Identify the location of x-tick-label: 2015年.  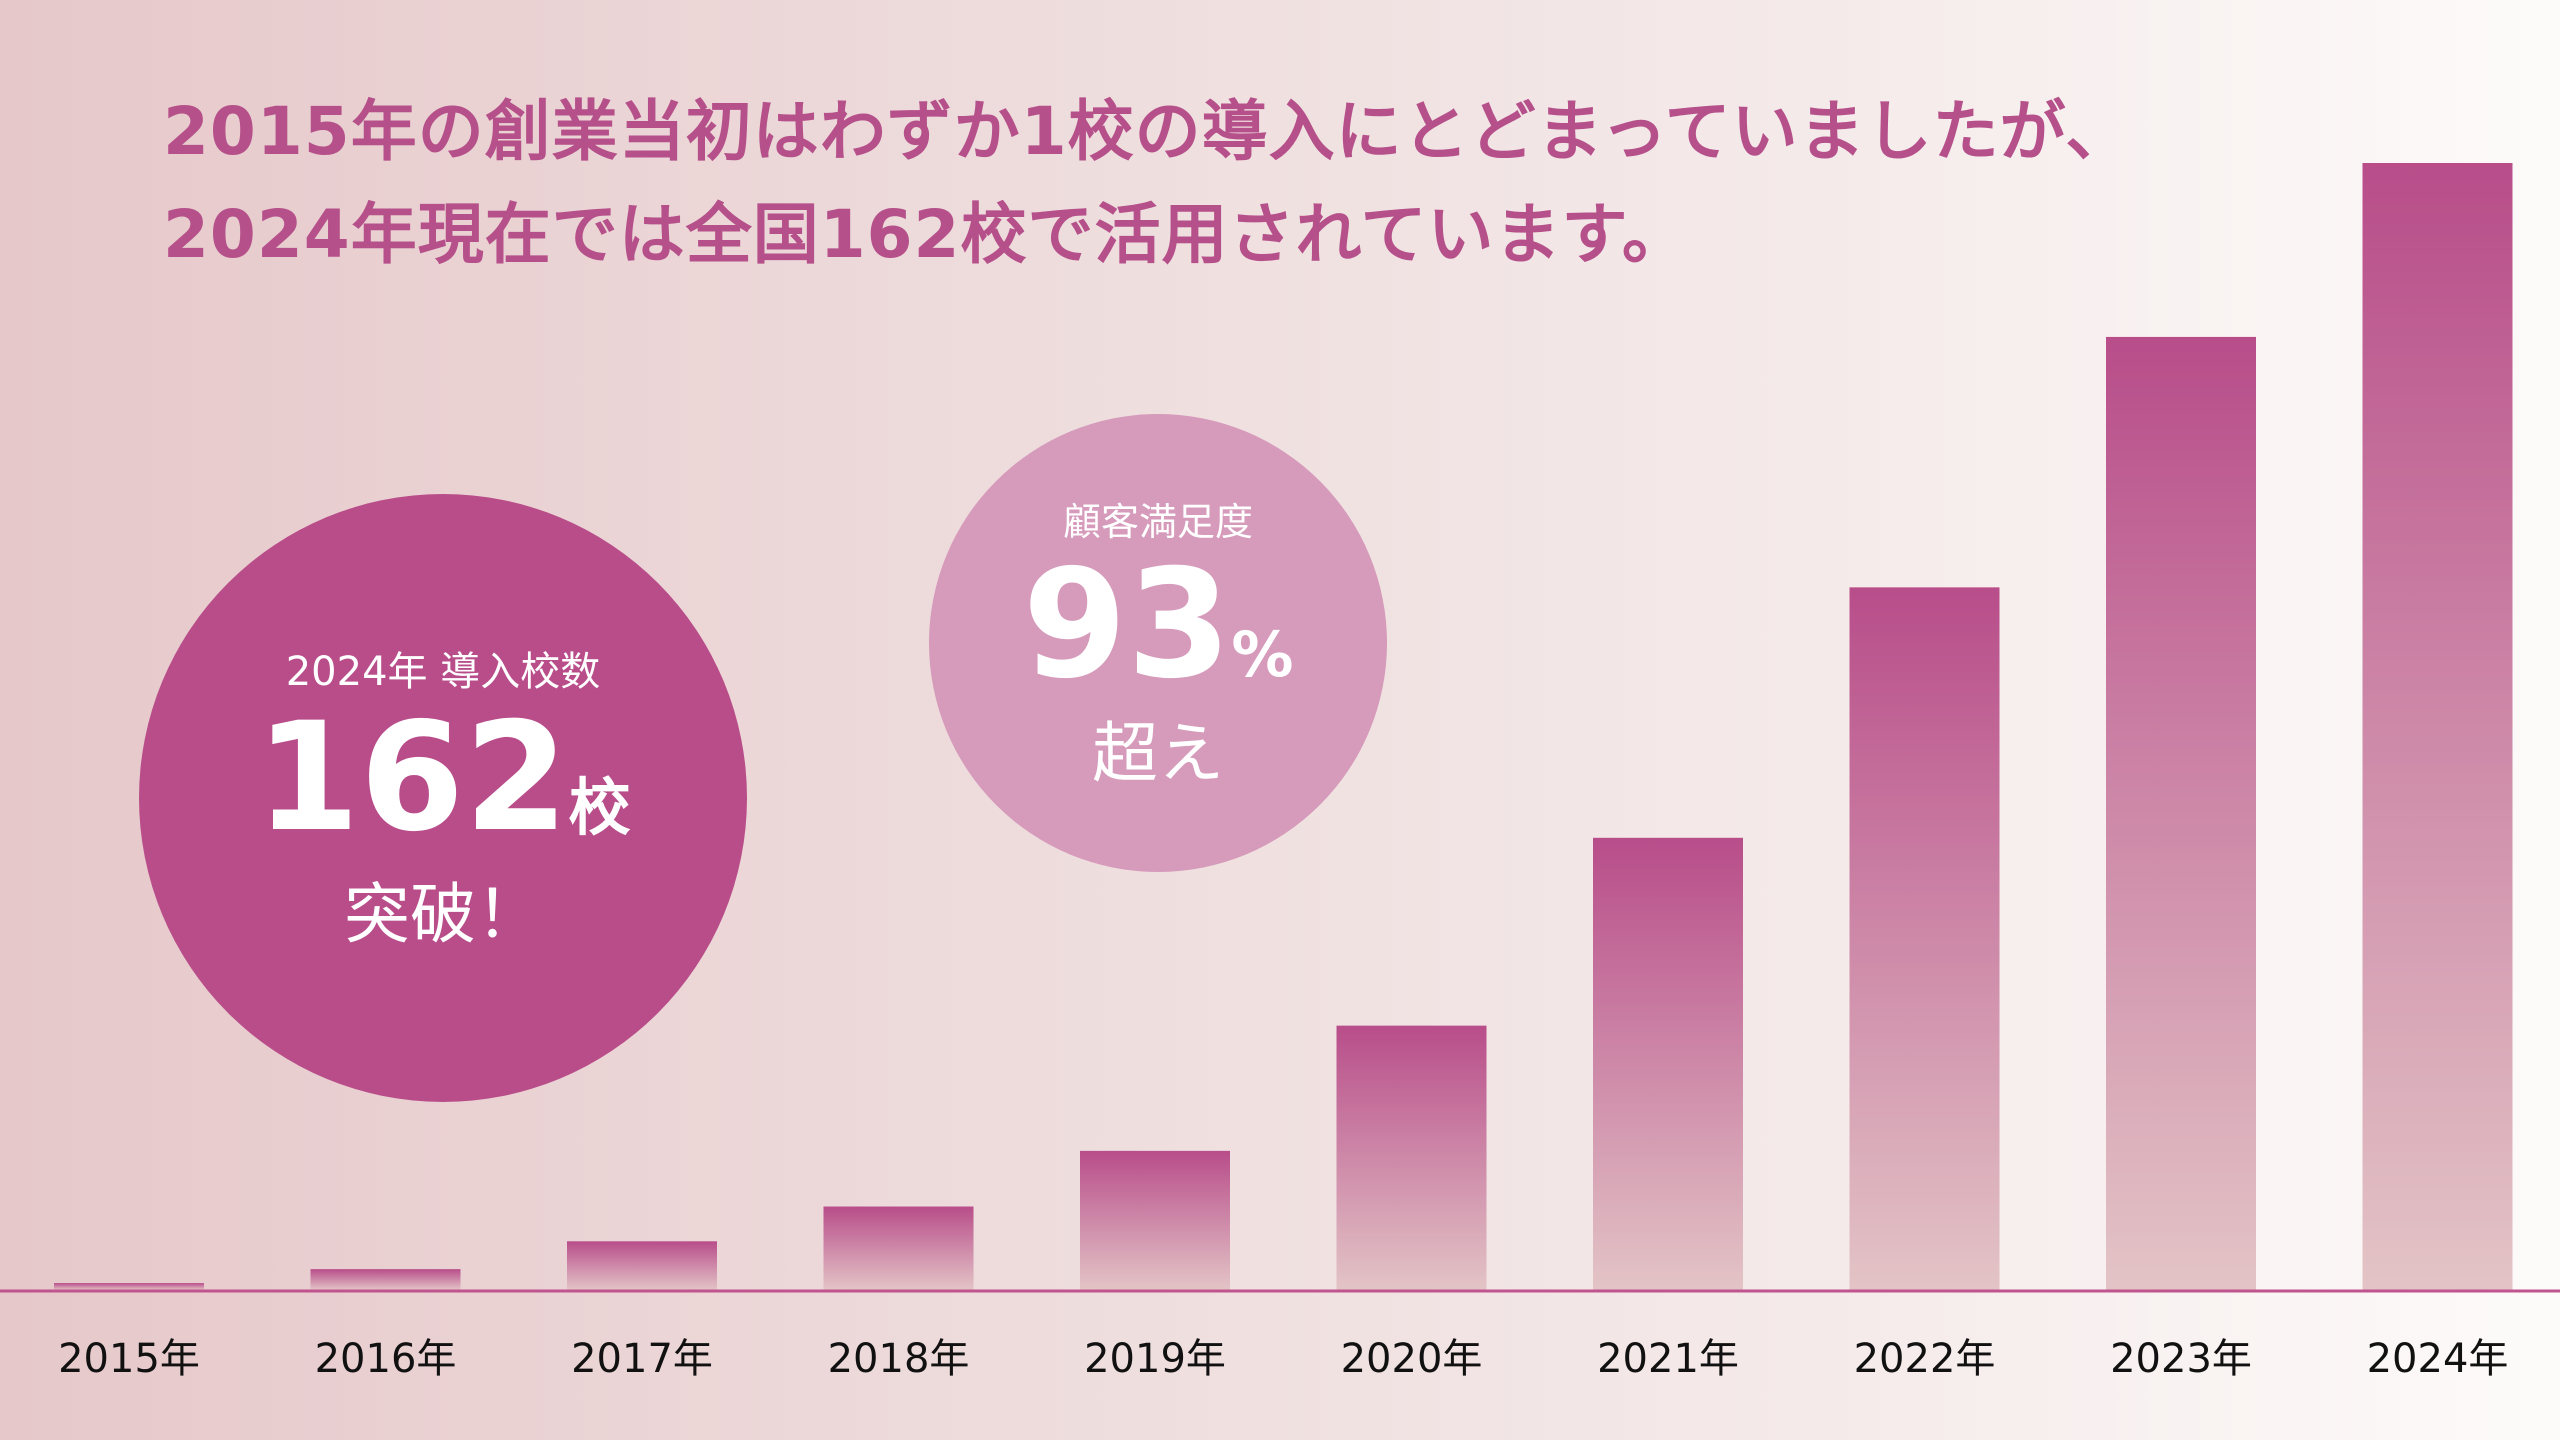
(129, 1359).